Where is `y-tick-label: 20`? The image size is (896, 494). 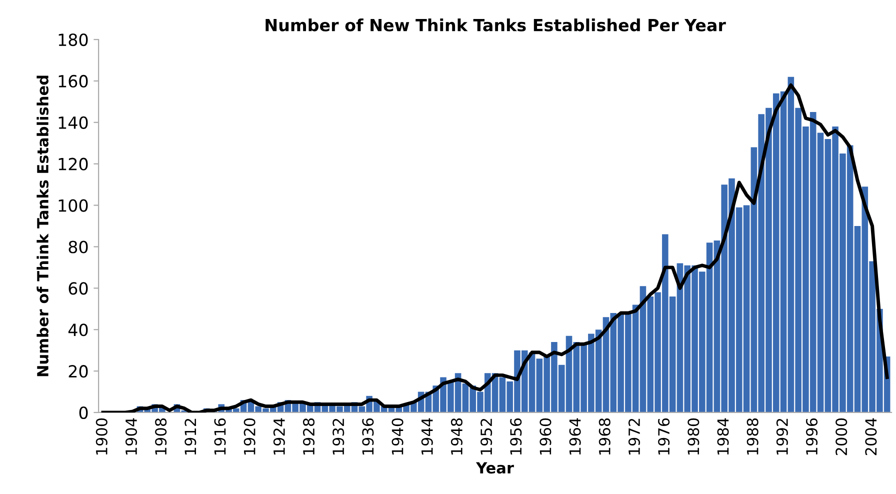
y-tick-label: 20 is located at coordinates (78, 371).